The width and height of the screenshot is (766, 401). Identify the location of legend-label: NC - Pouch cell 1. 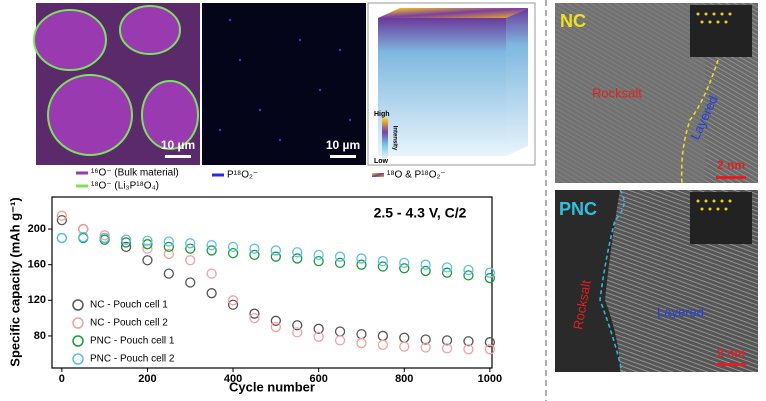
(129, 305).